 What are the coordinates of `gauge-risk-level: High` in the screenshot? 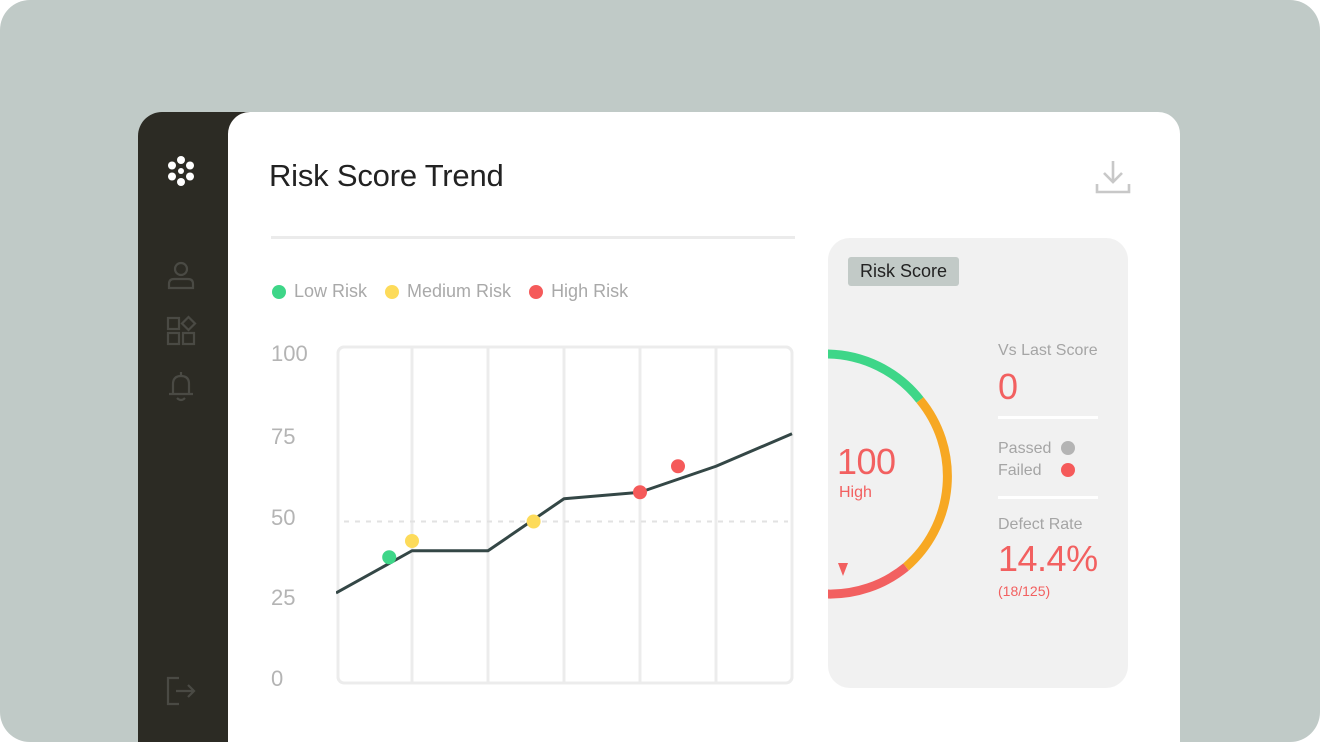 It's located at (855, 492).